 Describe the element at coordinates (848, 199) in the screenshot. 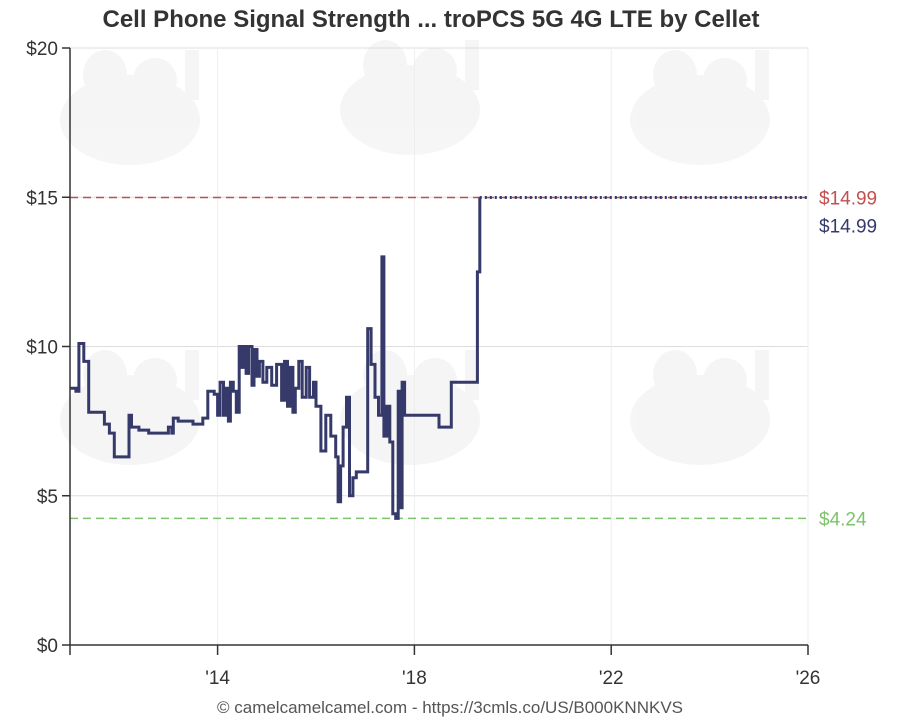

I see `reference-label-0: $14.99` at that location.